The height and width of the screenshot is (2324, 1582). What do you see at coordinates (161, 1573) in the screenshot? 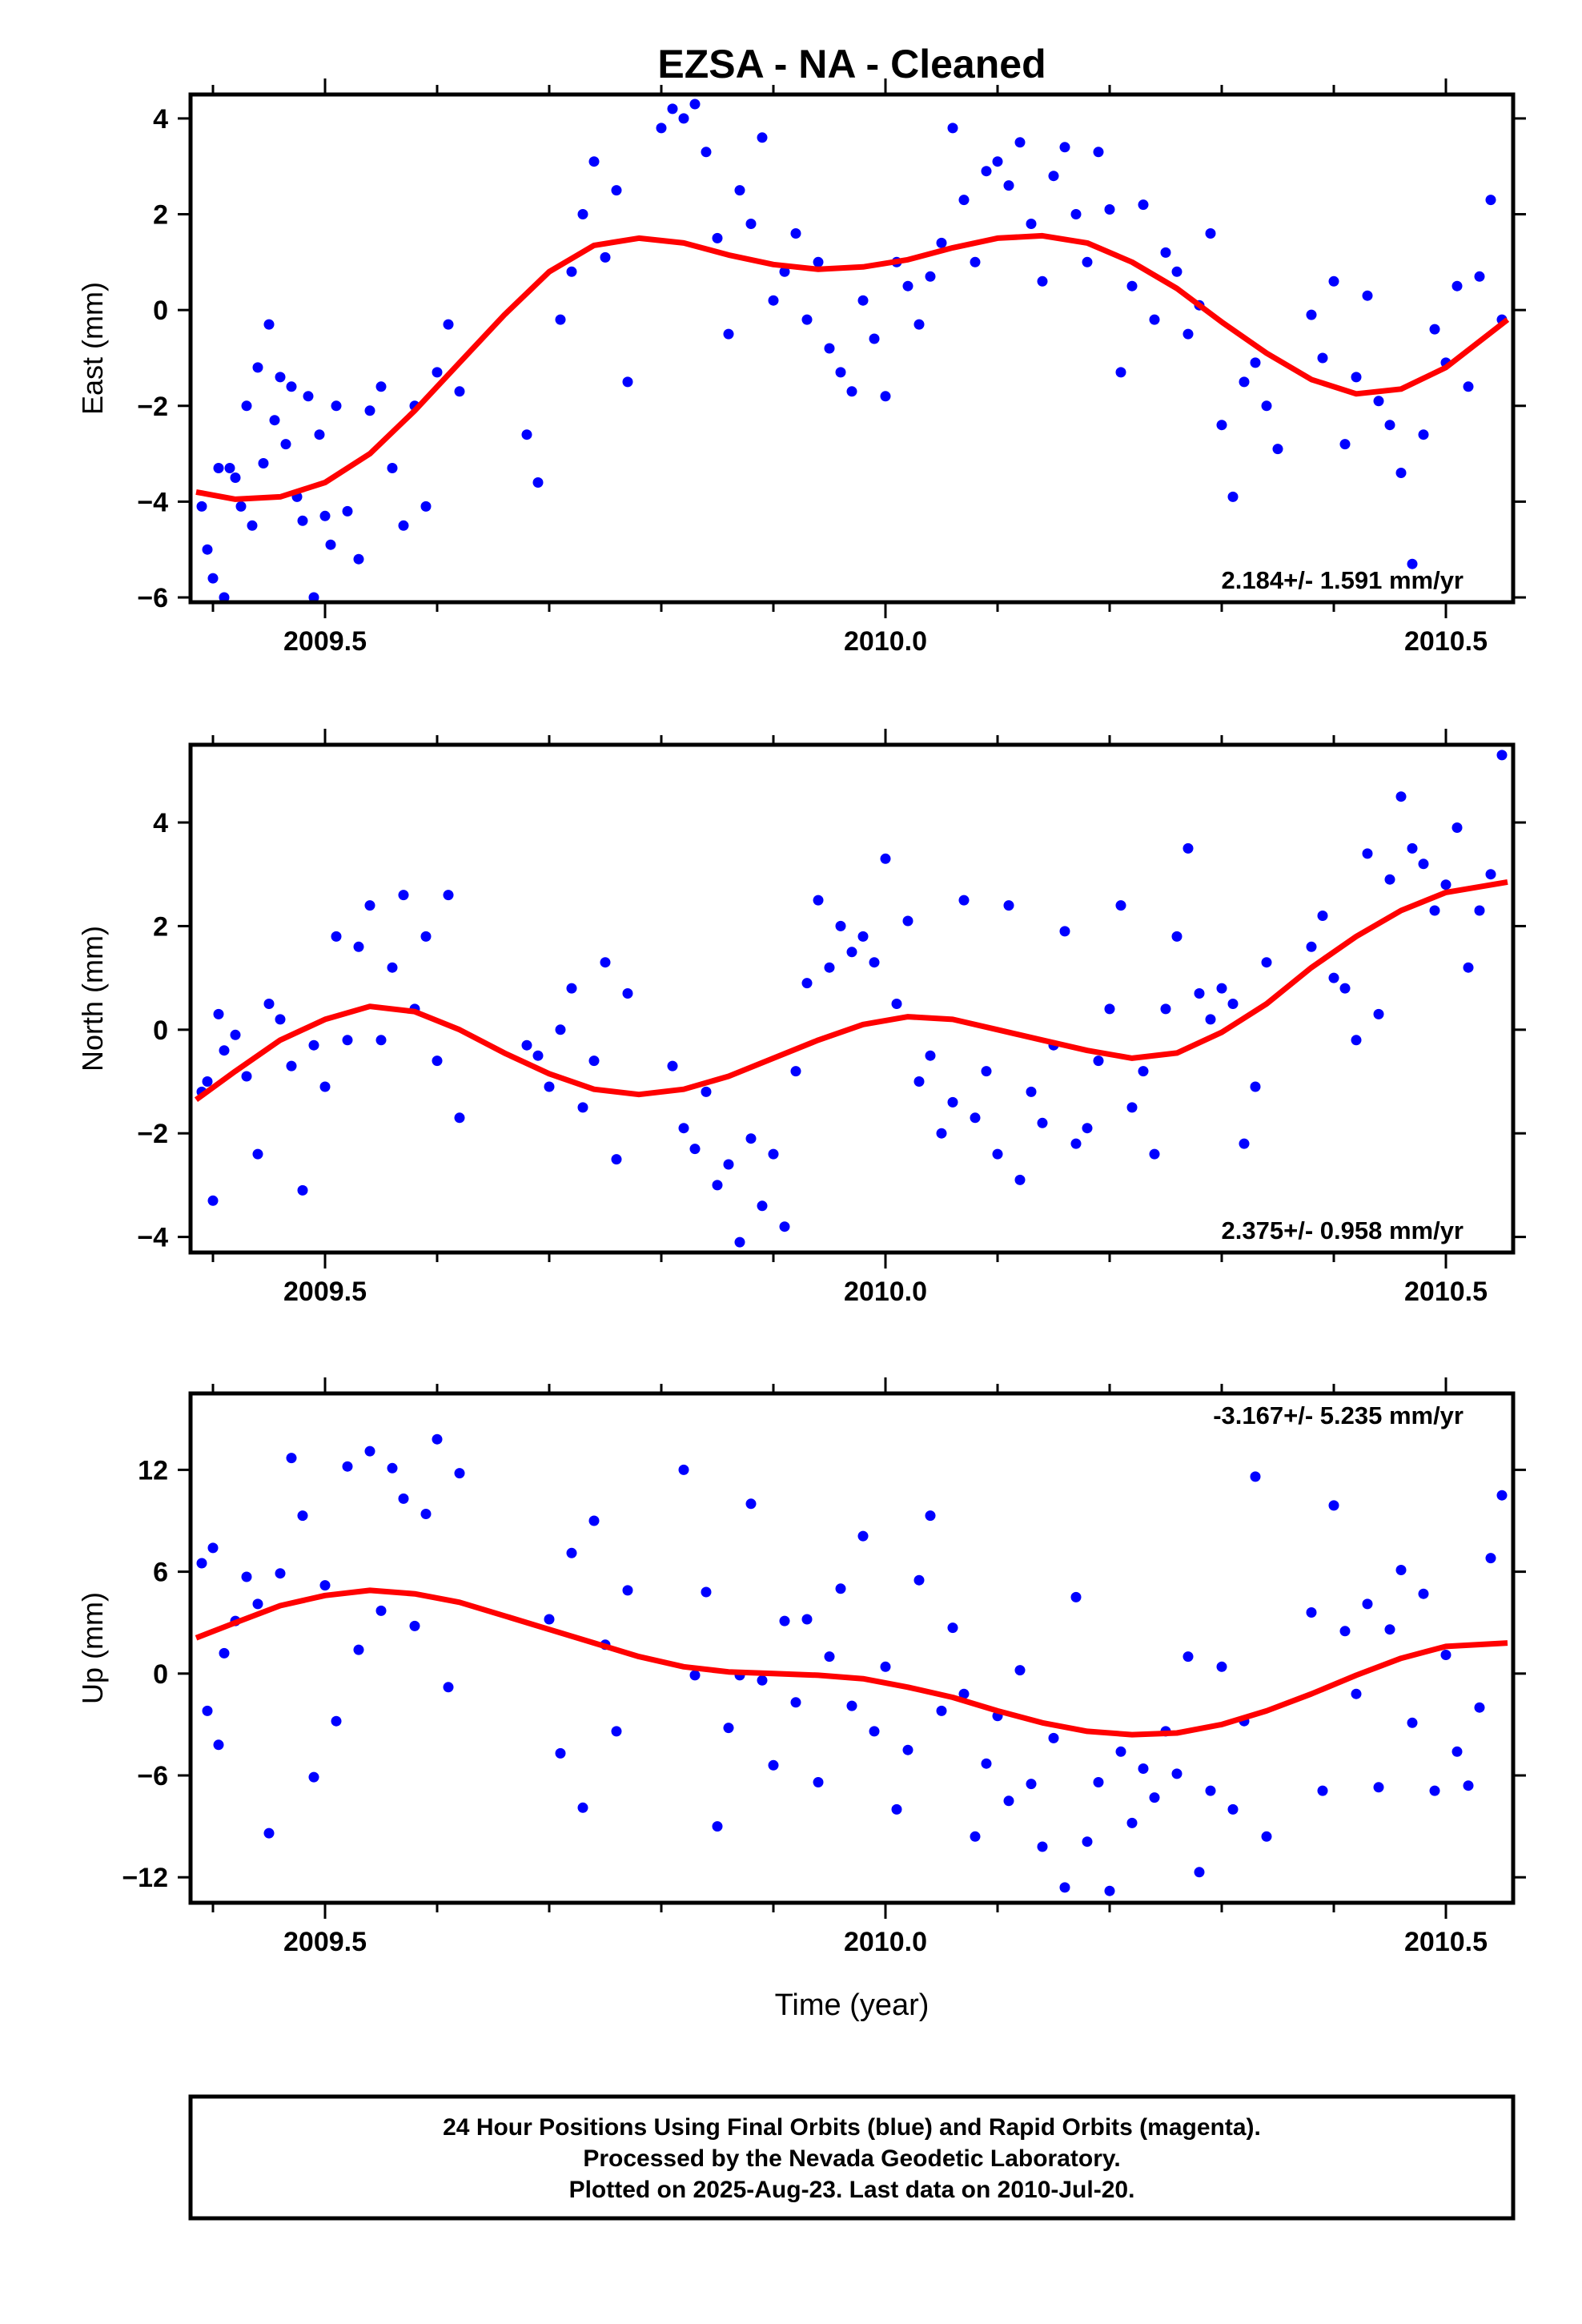
I see `up-y-tick-label: 6` at bounding box center [161, 1573].